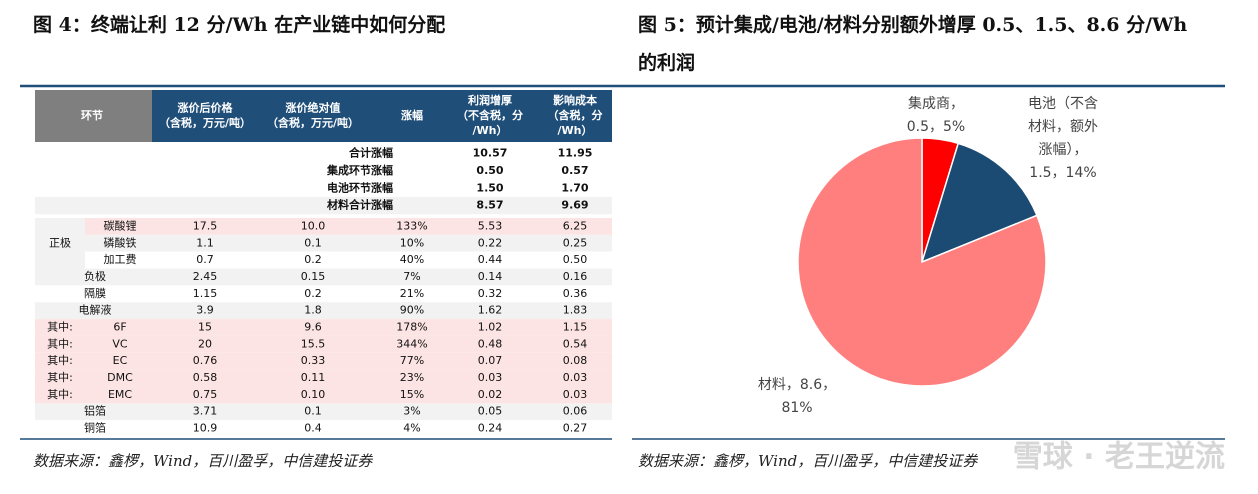  What do you see at coordinates (490, 310) in the screenshot?
I see `cell: 1.62` at bounding box center [490, 310].